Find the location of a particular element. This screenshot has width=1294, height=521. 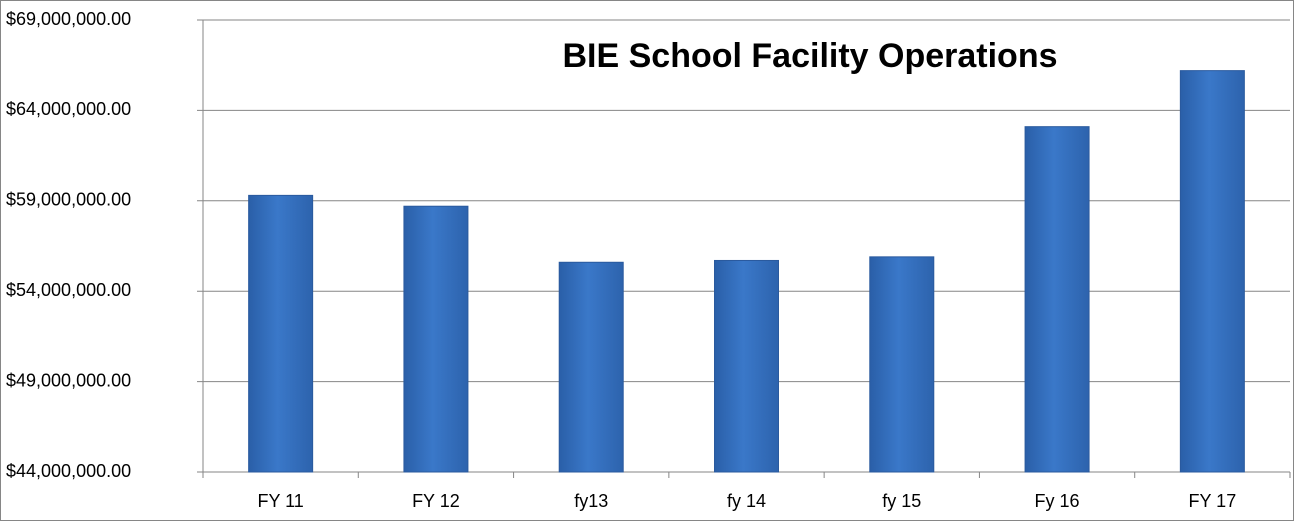

y-tick-label: $59,000,000.00 is located at coordinates (68, 200).